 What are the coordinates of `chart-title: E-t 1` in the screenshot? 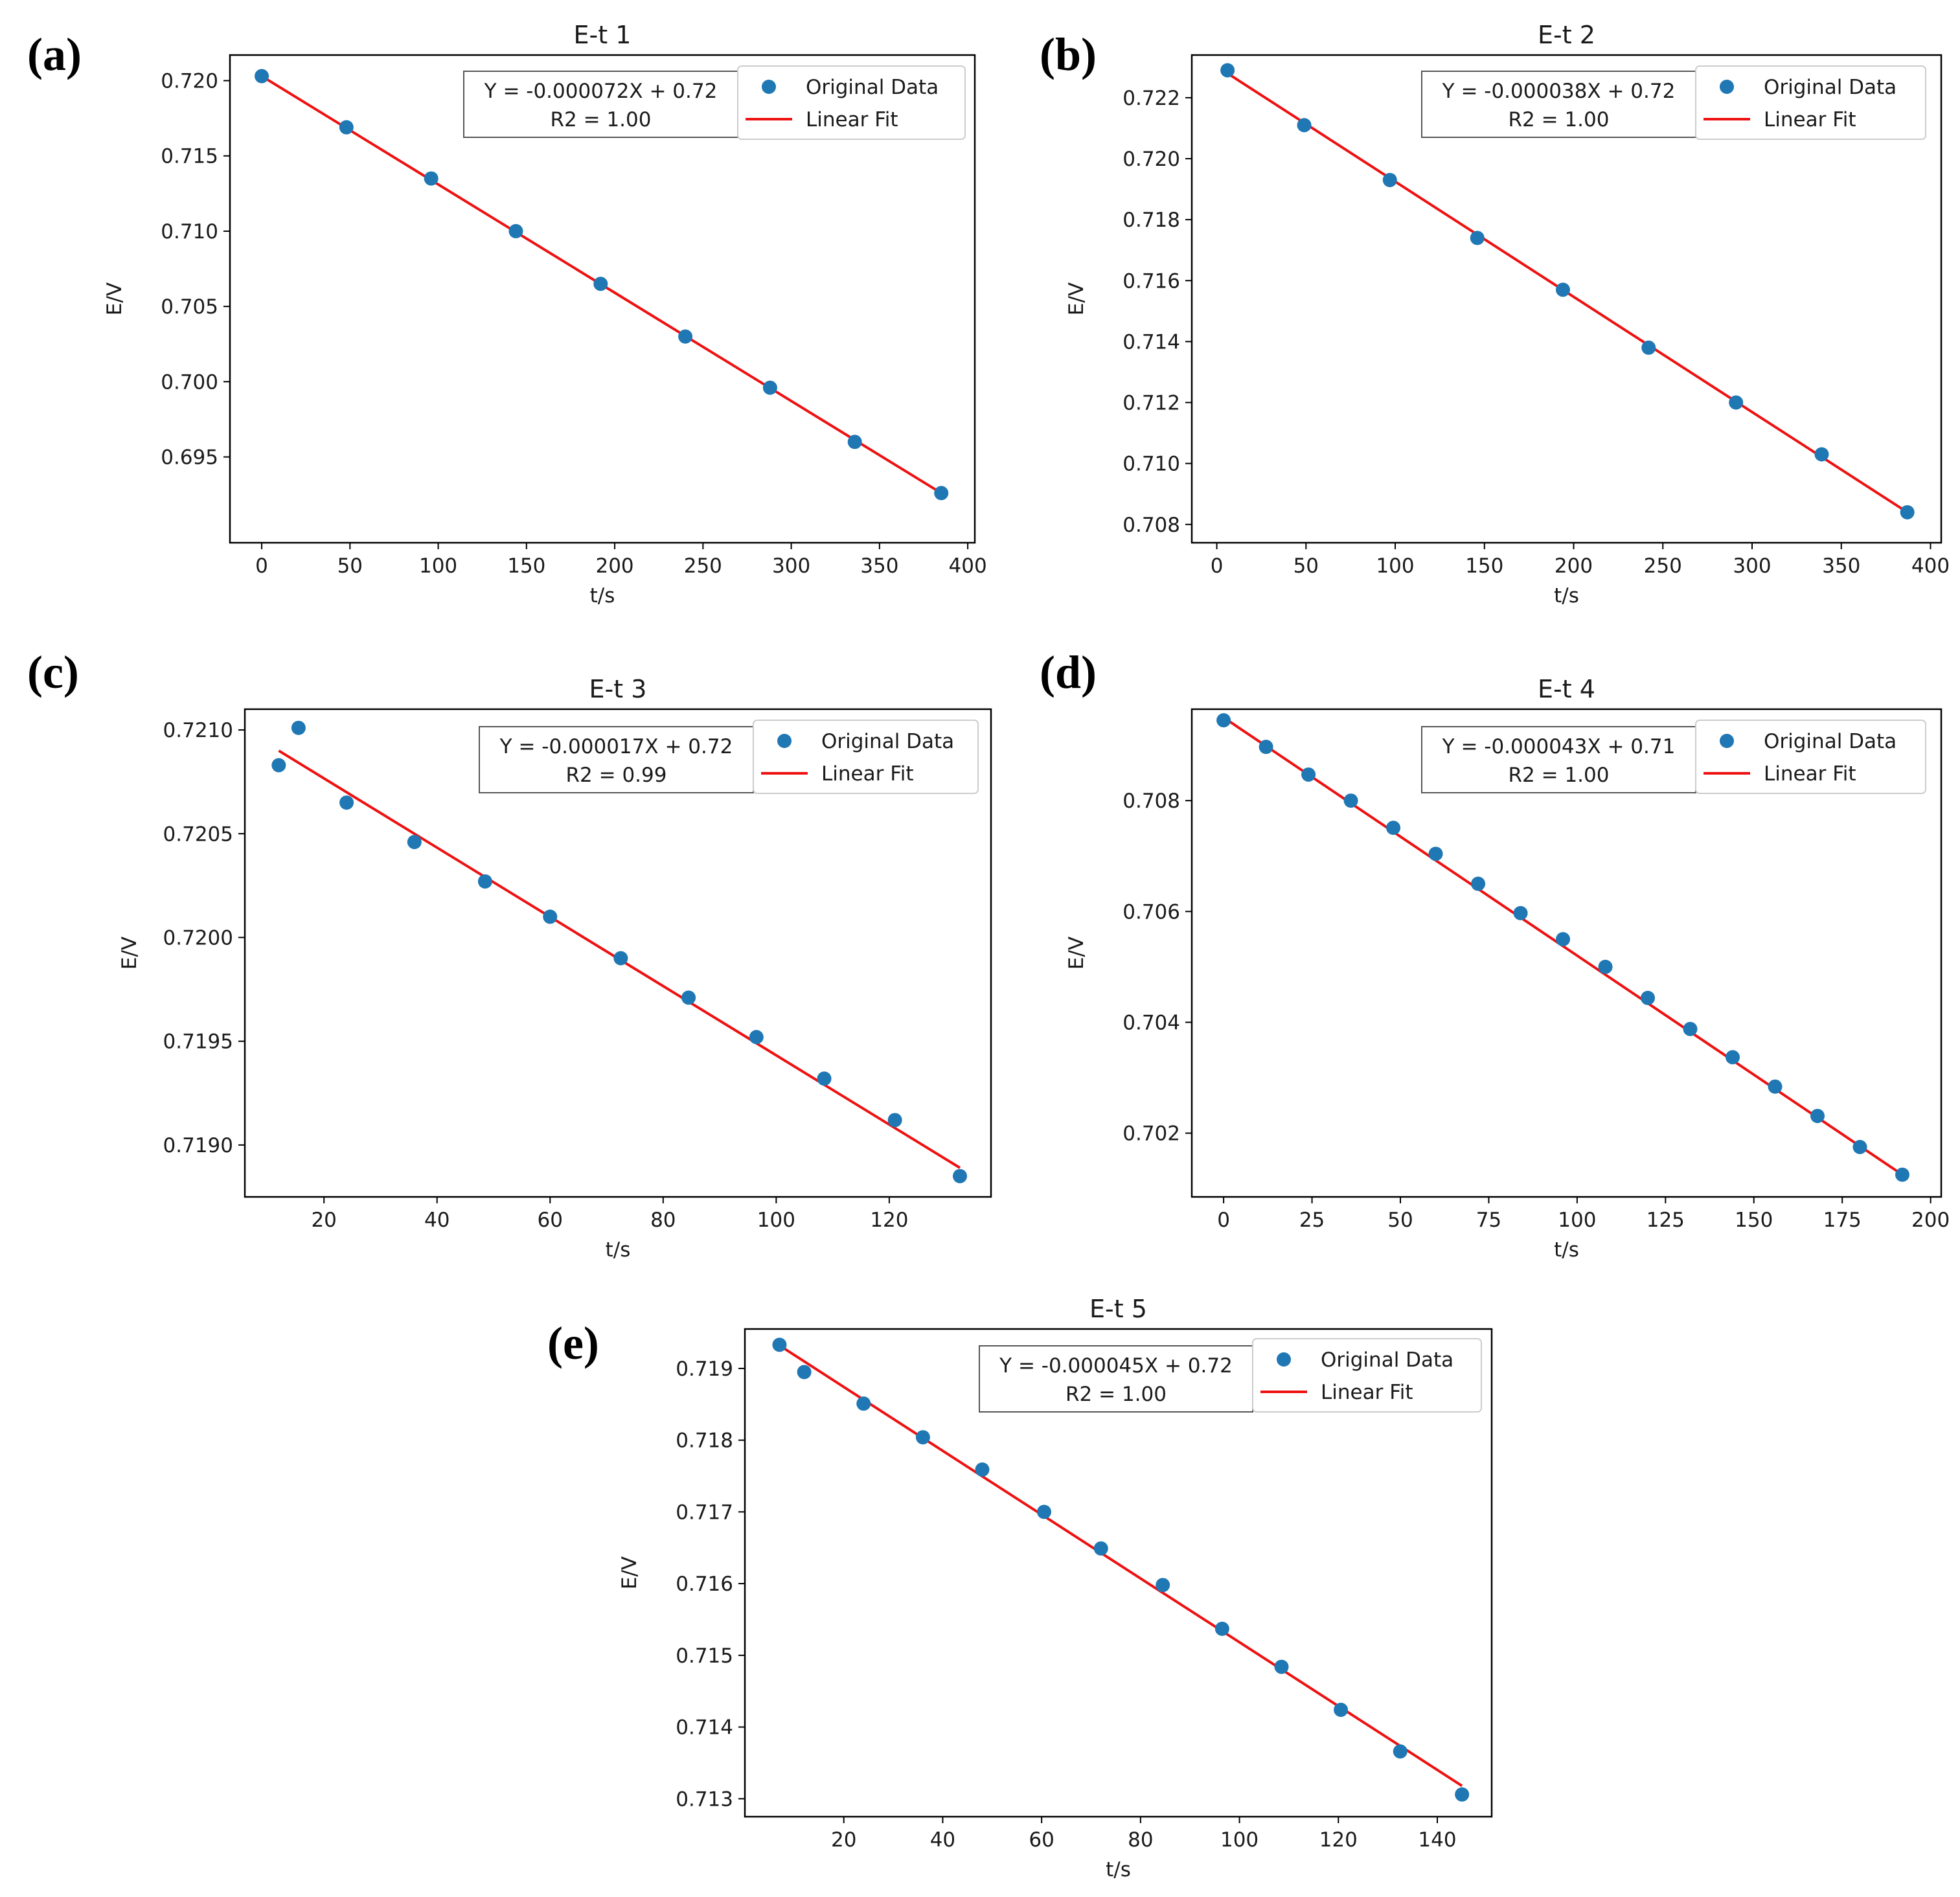 It's located at (603, 35).